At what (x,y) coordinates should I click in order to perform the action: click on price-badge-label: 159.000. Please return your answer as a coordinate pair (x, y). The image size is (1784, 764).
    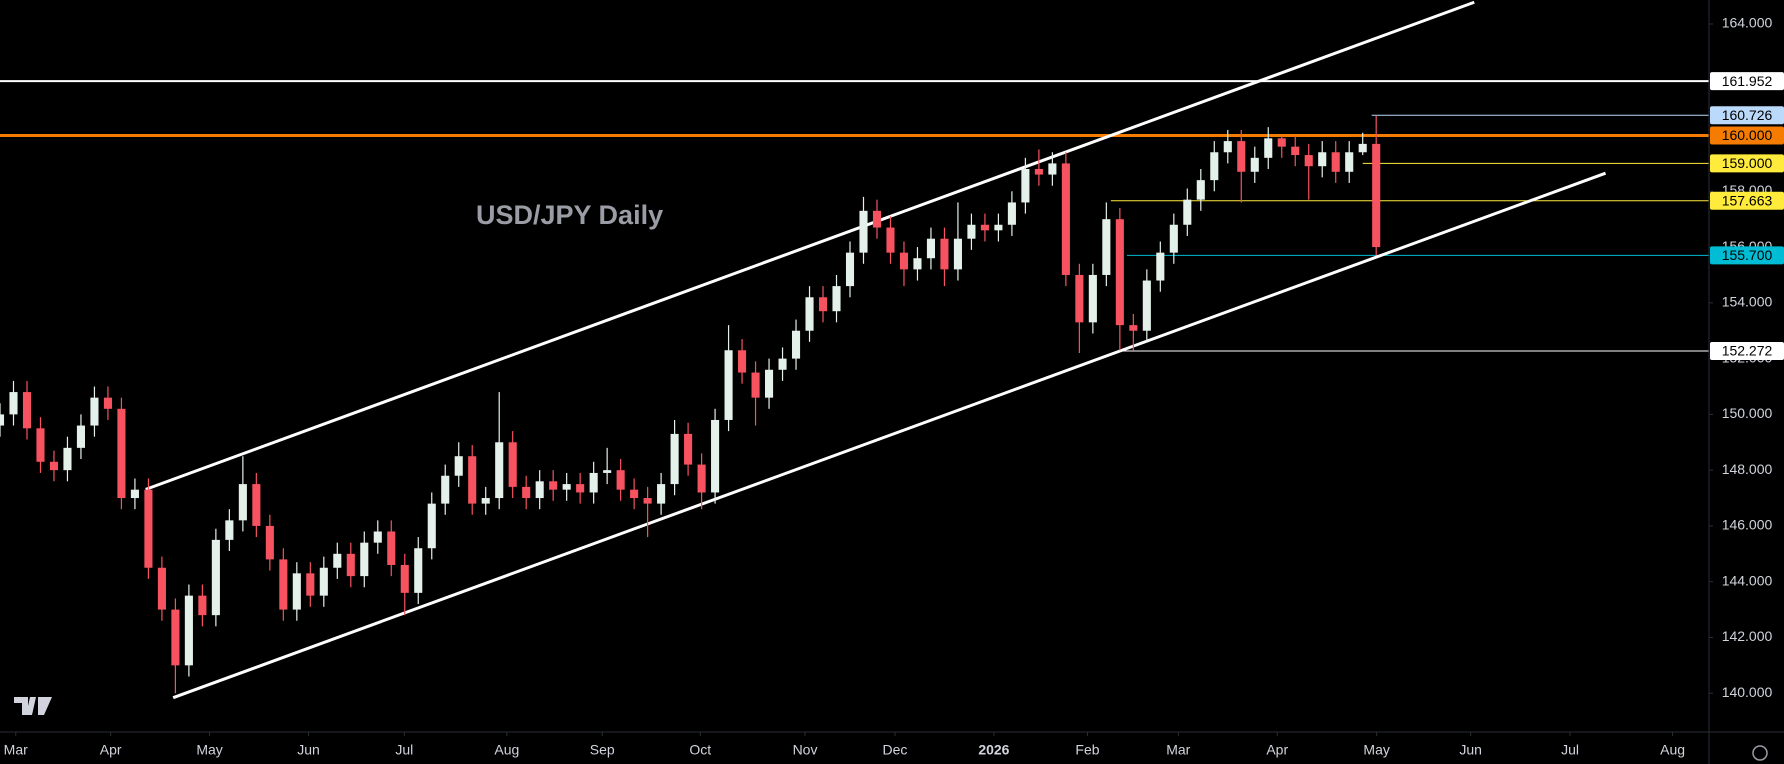
    Looking at the image, I should click on (1747, 163).